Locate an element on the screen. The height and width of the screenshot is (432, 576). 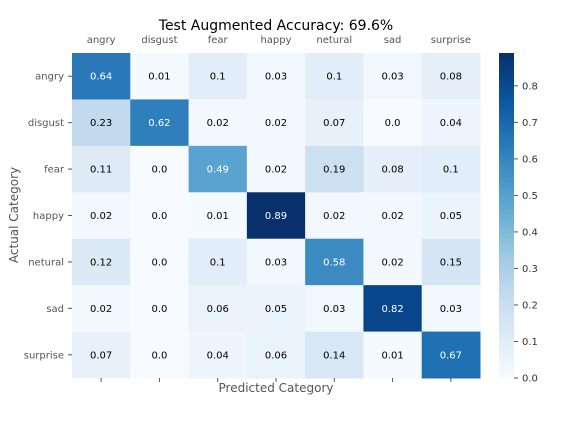
cell-value-label: 0.12 is located at coordinates (101, 262).